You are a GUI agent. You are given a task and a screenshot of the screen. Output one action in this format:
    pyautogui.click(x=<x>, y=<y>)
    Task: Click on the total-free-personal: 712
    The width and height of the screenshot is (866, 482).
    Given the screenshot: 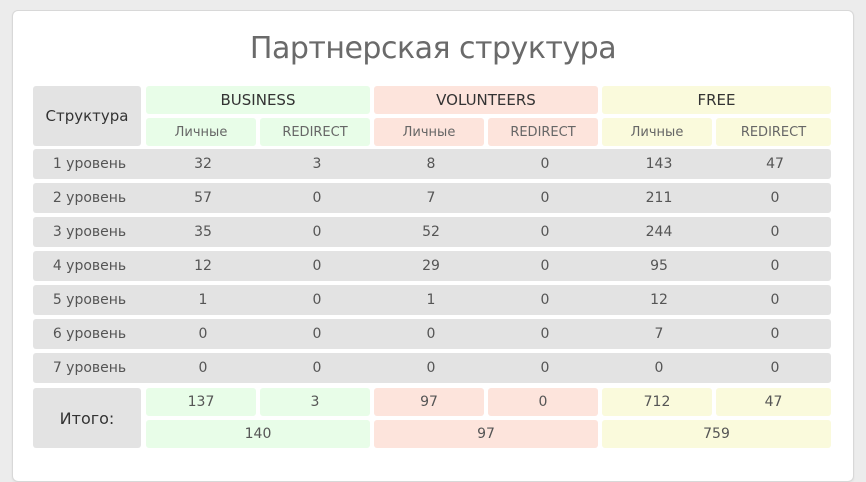 What is the action you would take?
    pyautogui.click(x=657, y=402)
    